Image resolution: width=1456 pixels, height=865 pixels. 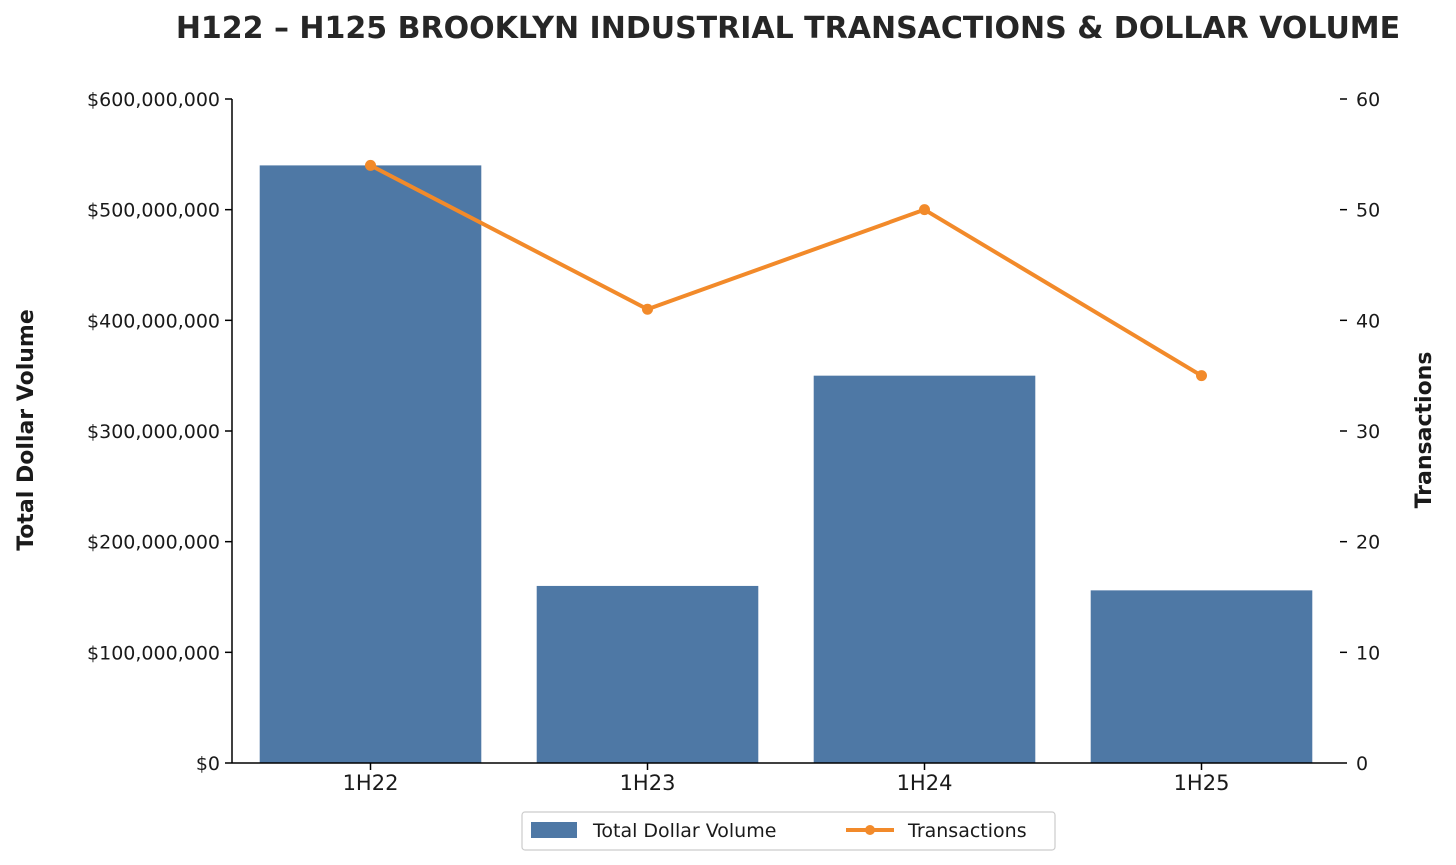 I want to click on right-axis: 0 10 20 30 40 50 60, so click(x=1360, y=432).